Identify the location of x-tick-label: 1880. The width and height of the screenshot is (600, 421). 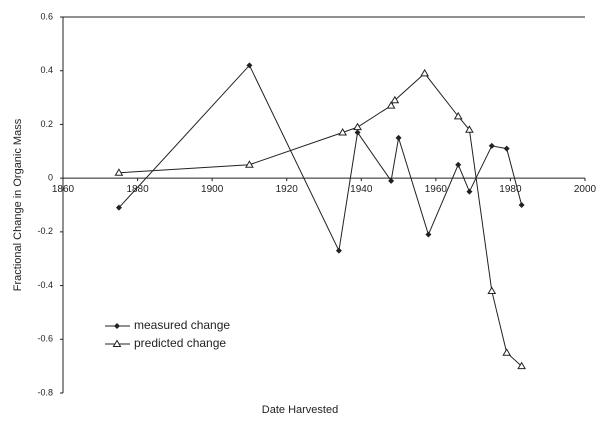
(137, 189).